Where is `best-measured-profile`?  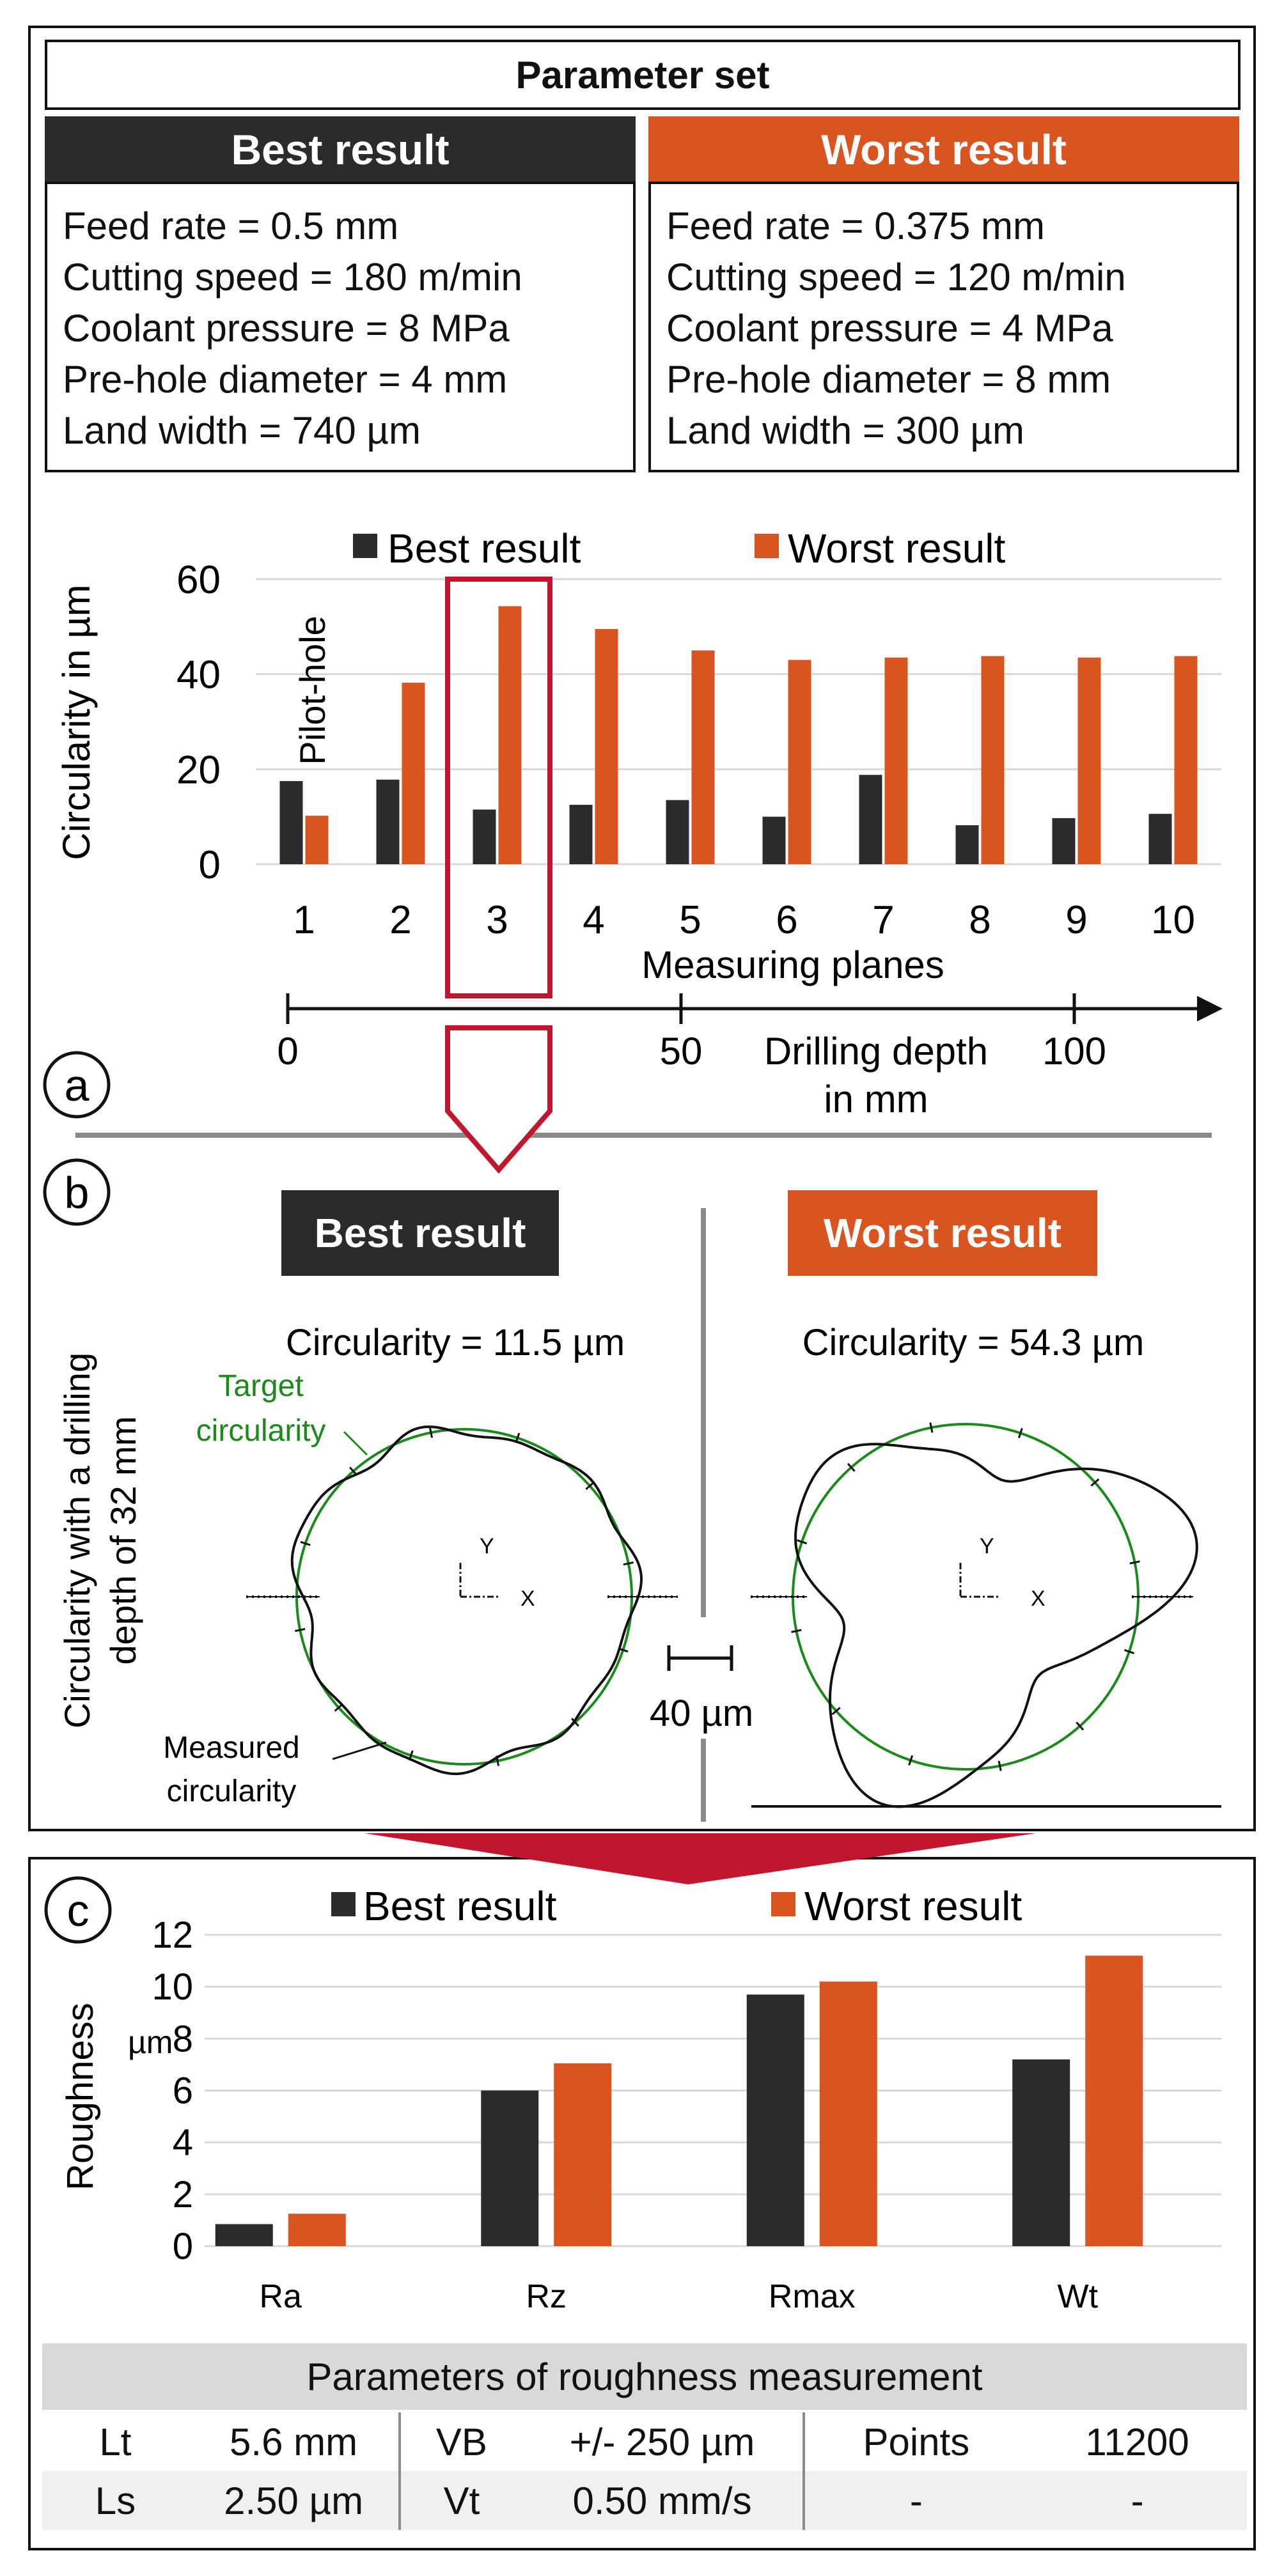
best-measured-profile is located at coordinates (466, 1601).